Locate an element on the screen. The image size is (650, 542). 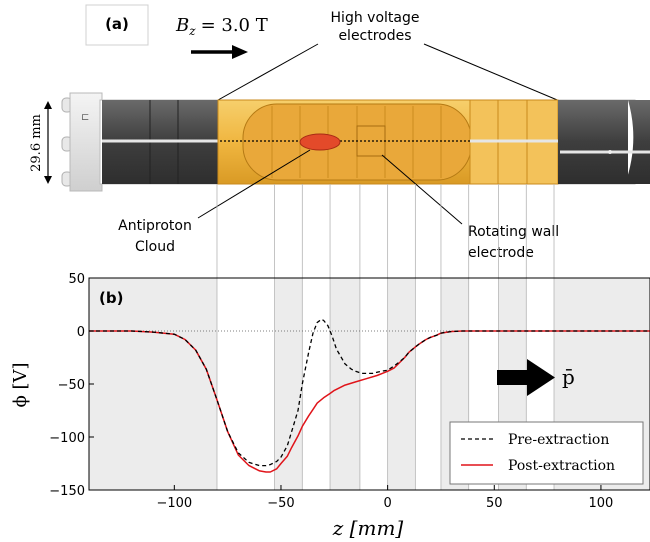
y-tick-label: 0 is located at coordinates (81, 332).